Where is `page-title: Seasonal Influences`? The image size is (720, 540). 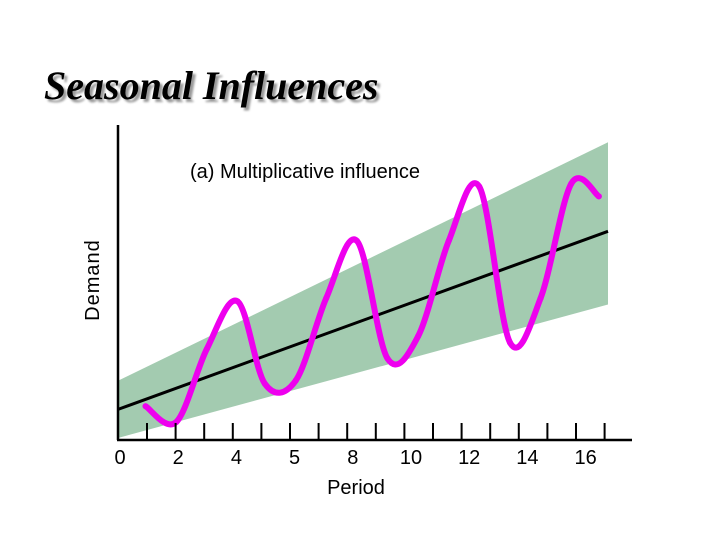 page-title: Seasonal Influences is located at coordinates (211, 85).